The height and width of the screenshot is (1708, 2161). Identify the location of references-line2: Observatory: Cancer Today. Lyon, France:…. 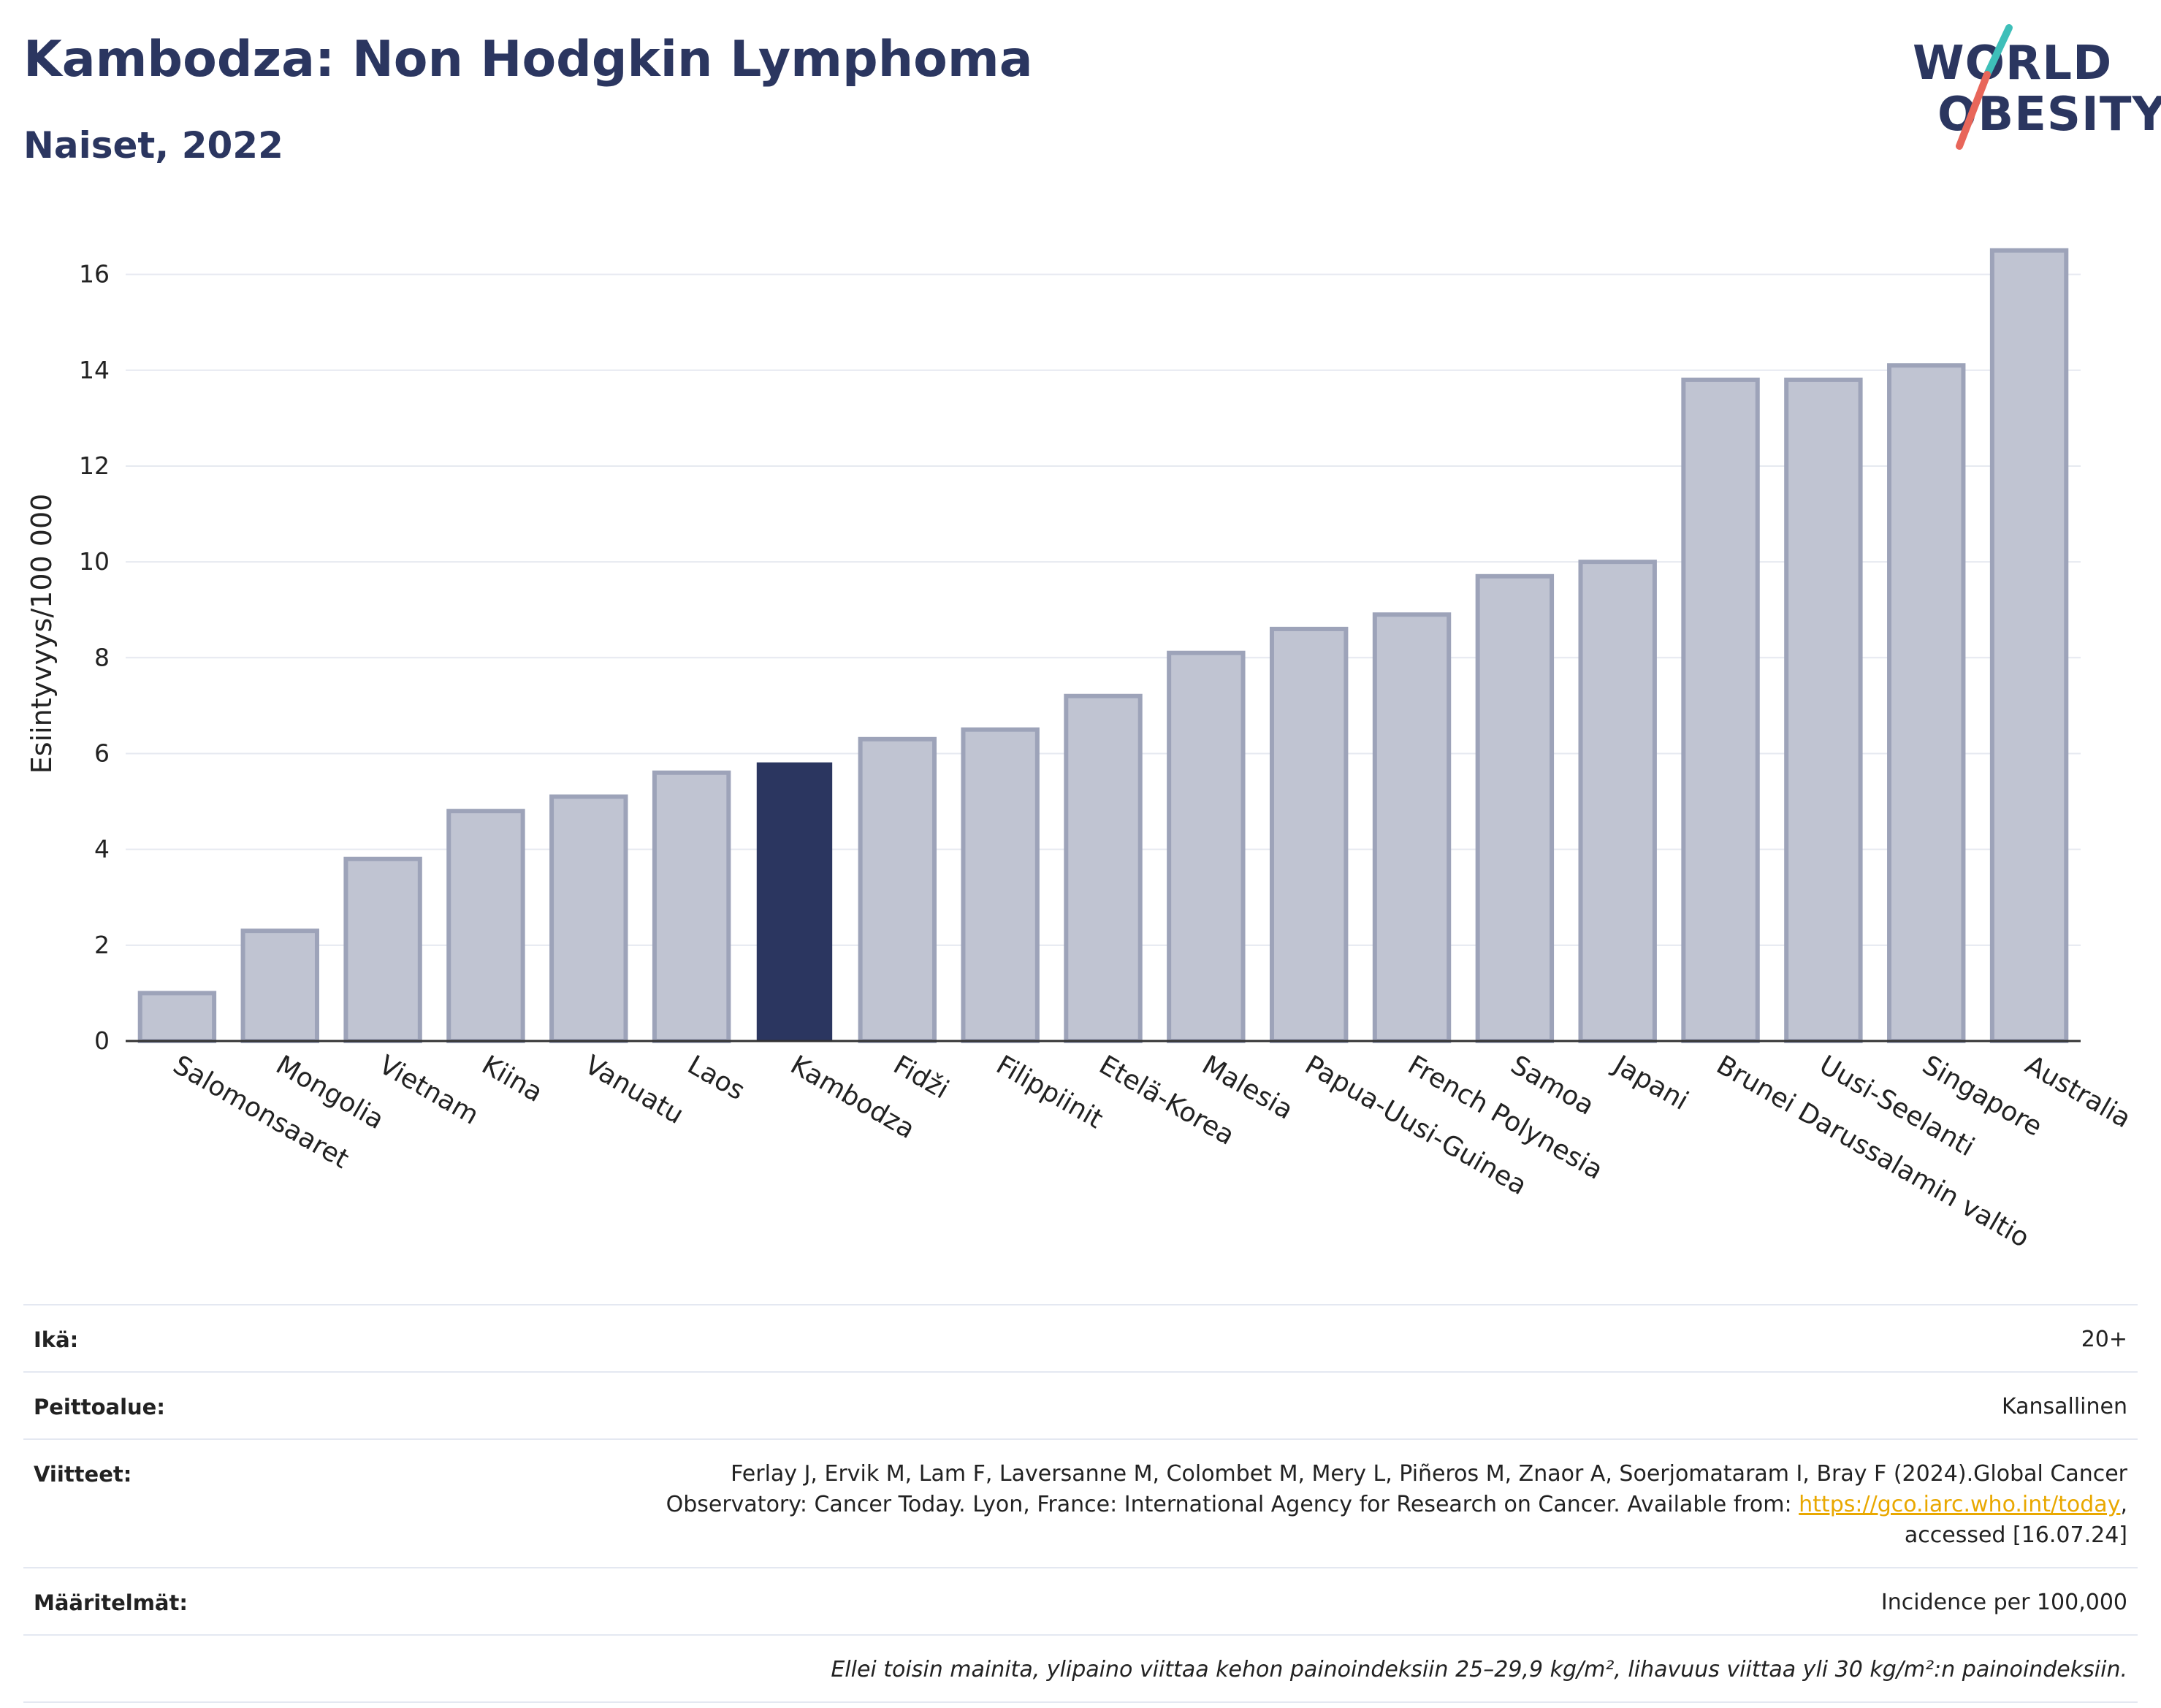
(1233, 1504).